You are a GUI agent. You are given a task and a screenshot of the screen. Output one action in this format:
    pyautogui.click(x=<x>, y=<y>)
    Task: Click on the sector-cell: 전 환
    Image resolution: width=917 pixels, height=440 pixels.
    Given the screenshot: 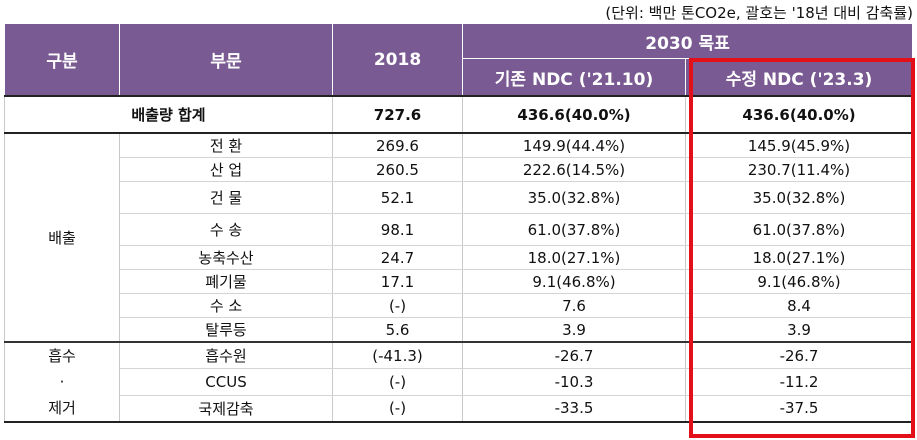 What is the action you would take?
    pyautogui.click(x=226, y=145)
    